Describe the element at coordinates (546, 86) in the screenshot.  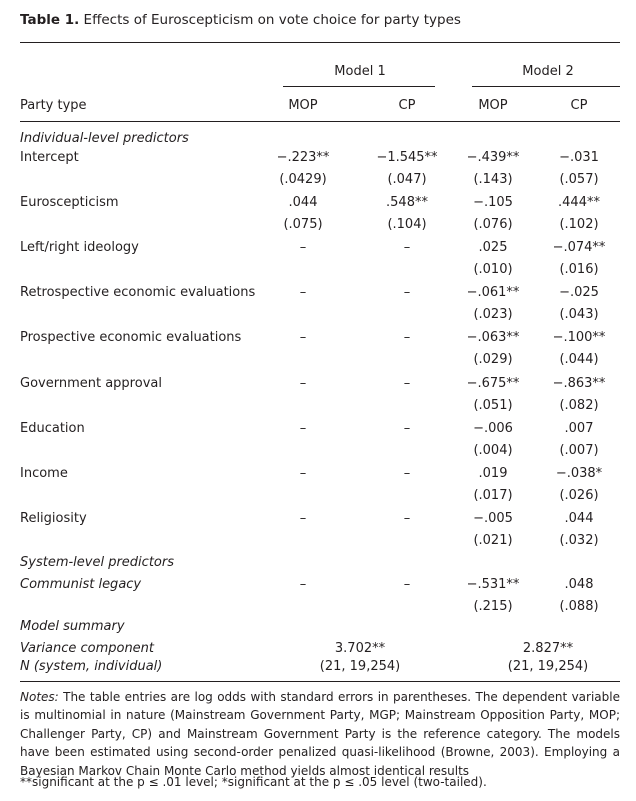
I see `model2-underline` at that location.